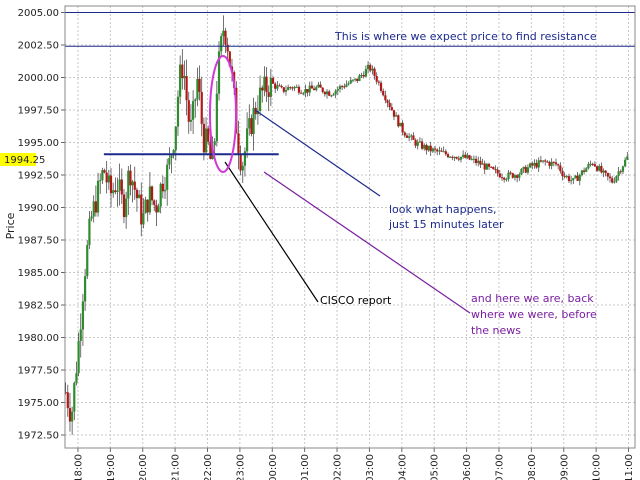  I want to click on current-price-label: 1994.25, so click(24, 160).